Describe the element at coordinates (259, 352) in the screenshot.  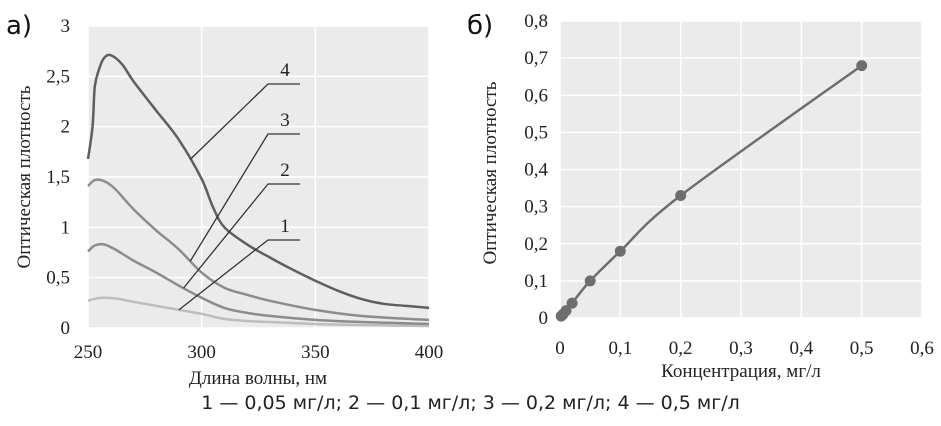
I see `panel-a-x-ticks: 250 300 350 400` at that location.